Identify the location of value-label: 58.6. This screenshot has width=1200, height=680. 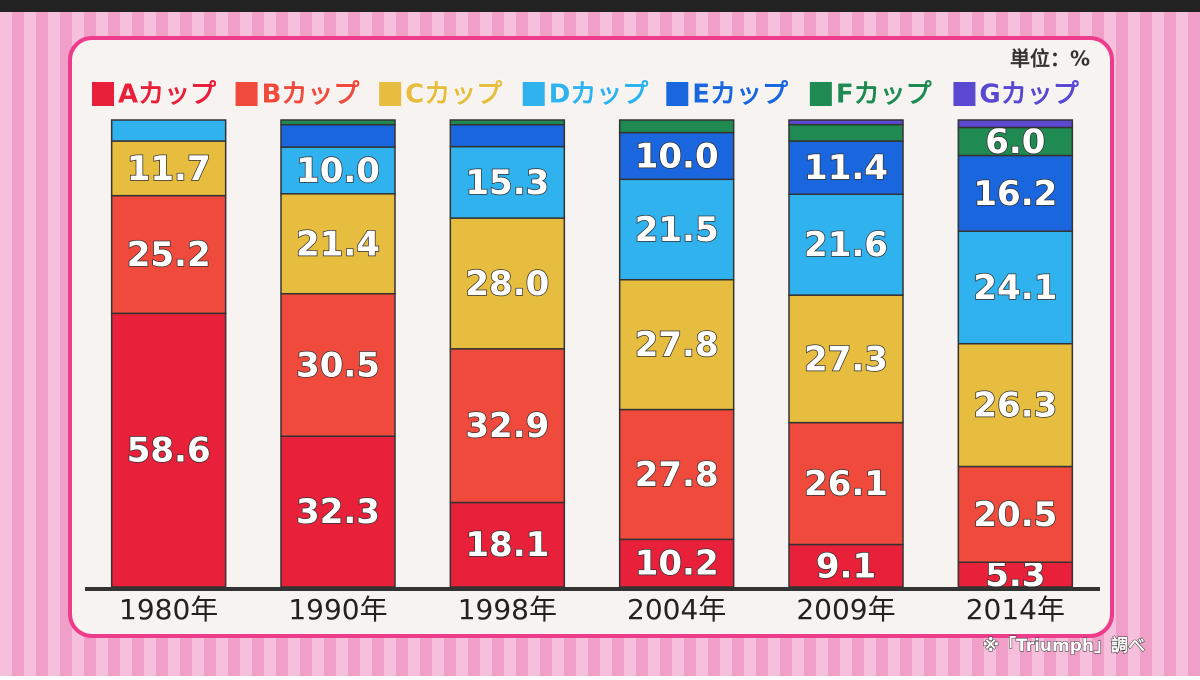
(169, 451).